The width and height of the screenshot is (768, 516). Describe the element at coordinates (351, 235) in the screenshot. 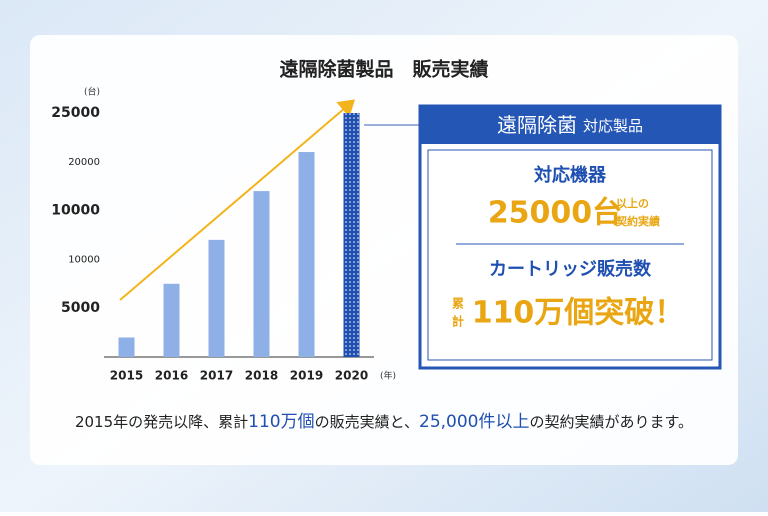

I see `bar-dots` at that location.